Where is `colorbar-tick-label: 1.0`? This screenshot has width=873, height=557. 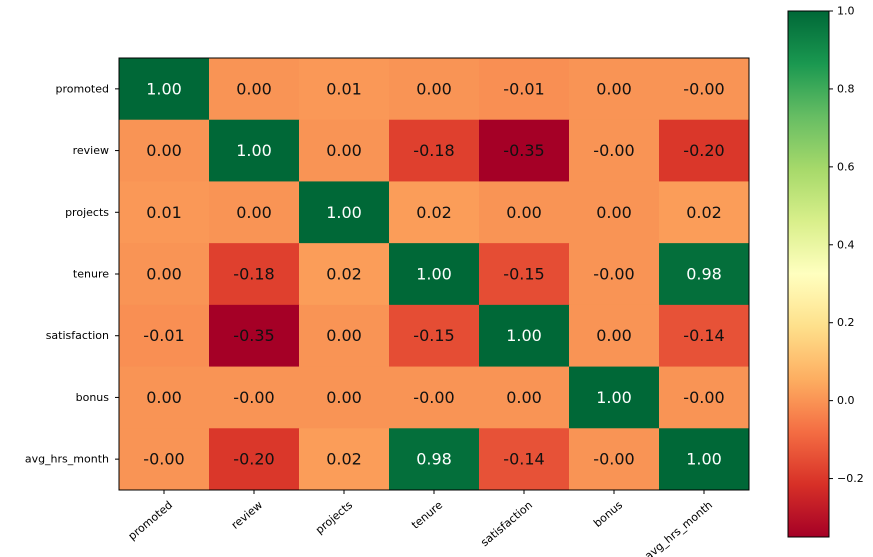
colorbar-tick-label: 1.0 is located at coordinates (846, 11).